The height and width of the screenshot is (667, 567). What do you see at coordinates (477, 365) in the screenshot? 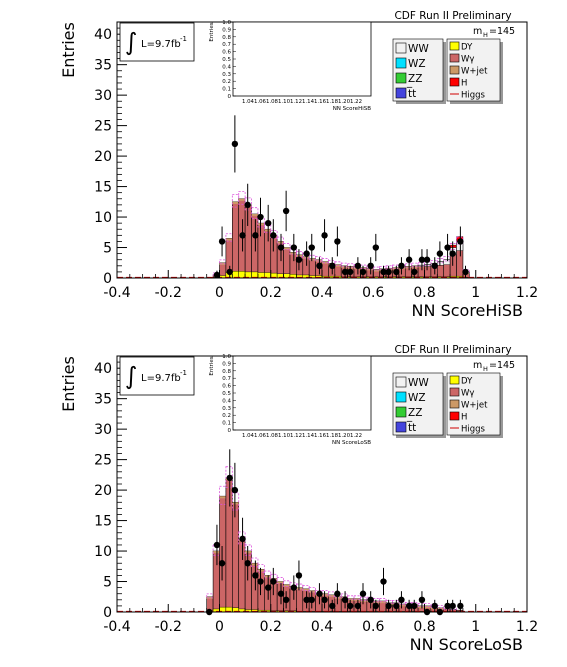
I see `mass-label: m` at bounding box center [477, 365].